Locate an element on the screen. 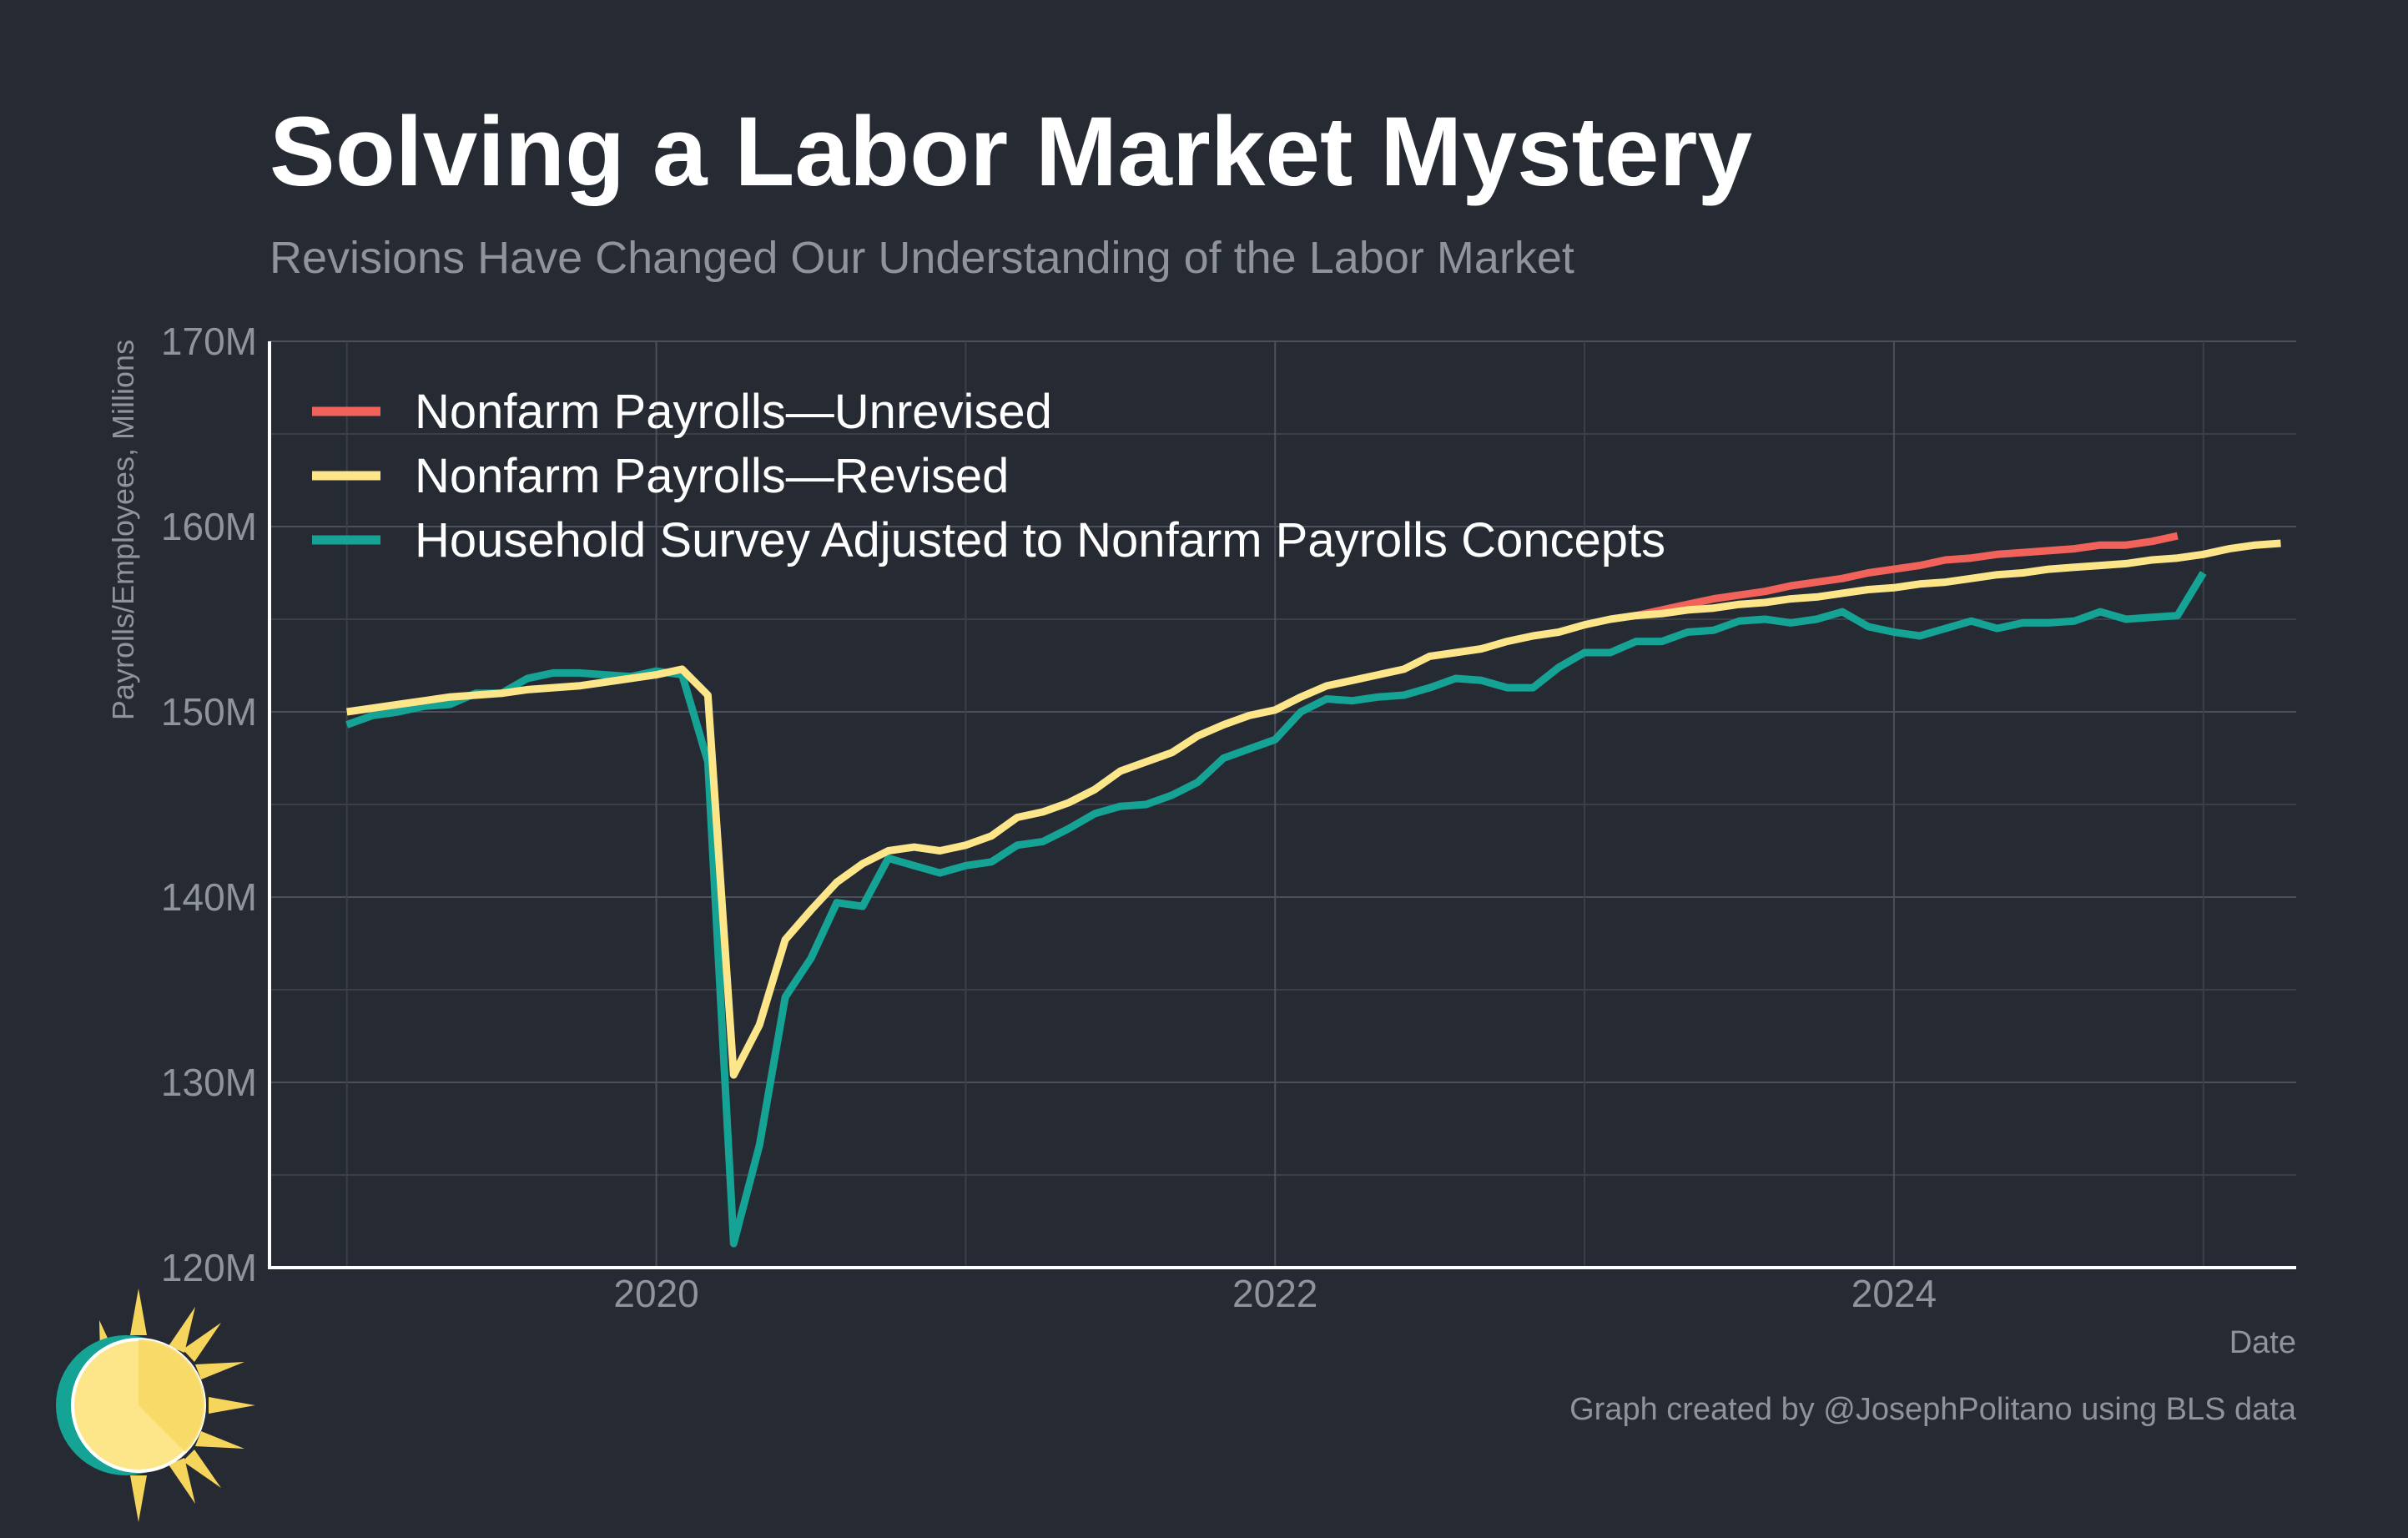 The height and width of the screenshot is (1538, 2408). chart-title: Solving a Labor Market Mystery is located at coordinates (1011, 152).